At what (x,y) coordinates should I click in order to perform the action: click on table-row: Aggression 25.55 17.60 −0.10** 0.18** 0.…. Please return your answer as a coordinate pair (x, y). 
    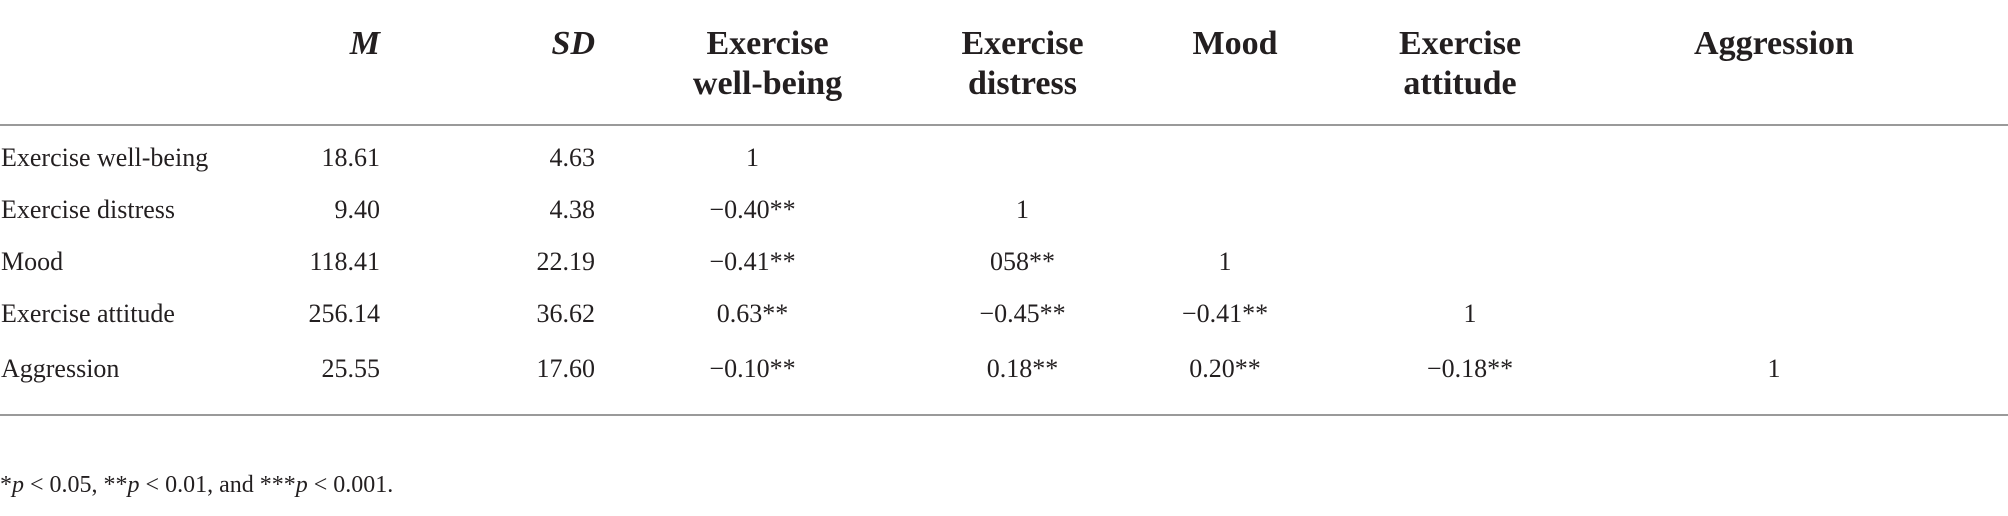
    Looking at the image, I should click on (1004, 378).